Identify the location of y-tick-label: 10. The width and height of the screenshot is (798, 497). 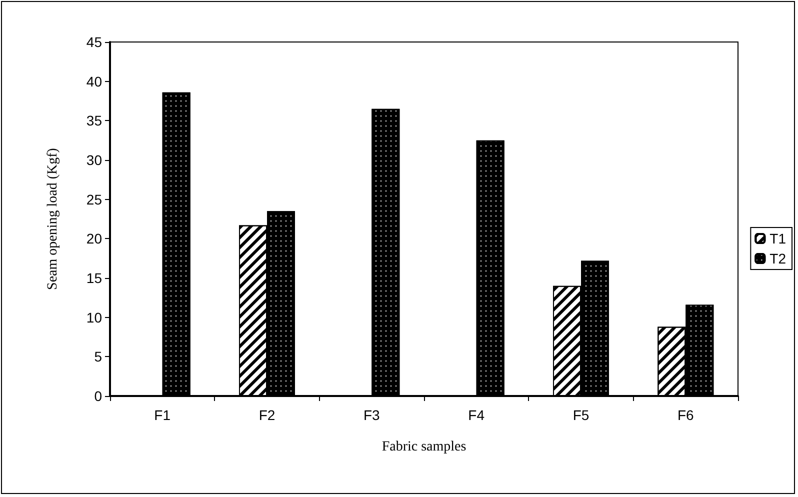
(94, 317).